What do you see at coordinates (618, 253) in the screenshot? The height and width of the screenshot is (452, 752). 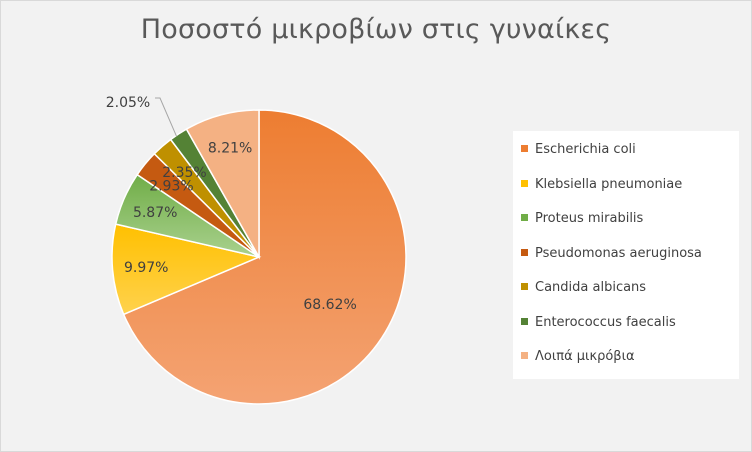 I see `legend-label-3: Pseudomonas aeruginosa` at bounding box center [618, 253].